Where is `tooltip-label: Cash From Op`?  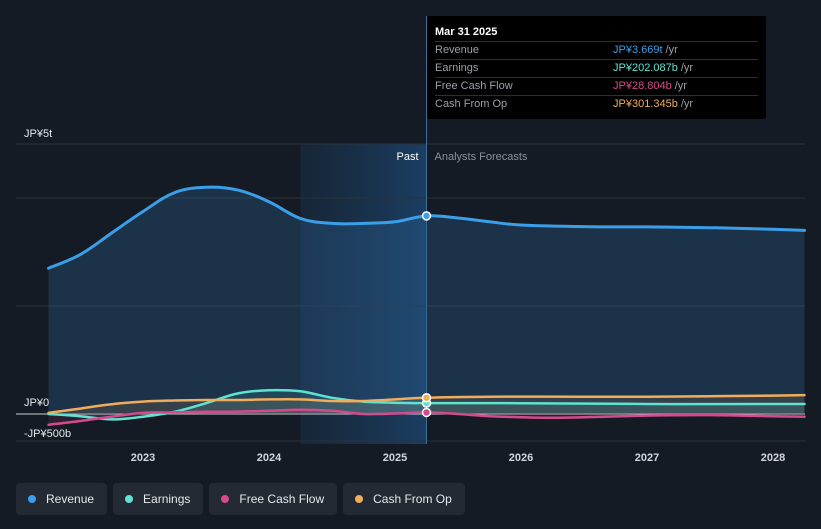
tooltip-label: Cash From Op is located at coordinates (471, 104).